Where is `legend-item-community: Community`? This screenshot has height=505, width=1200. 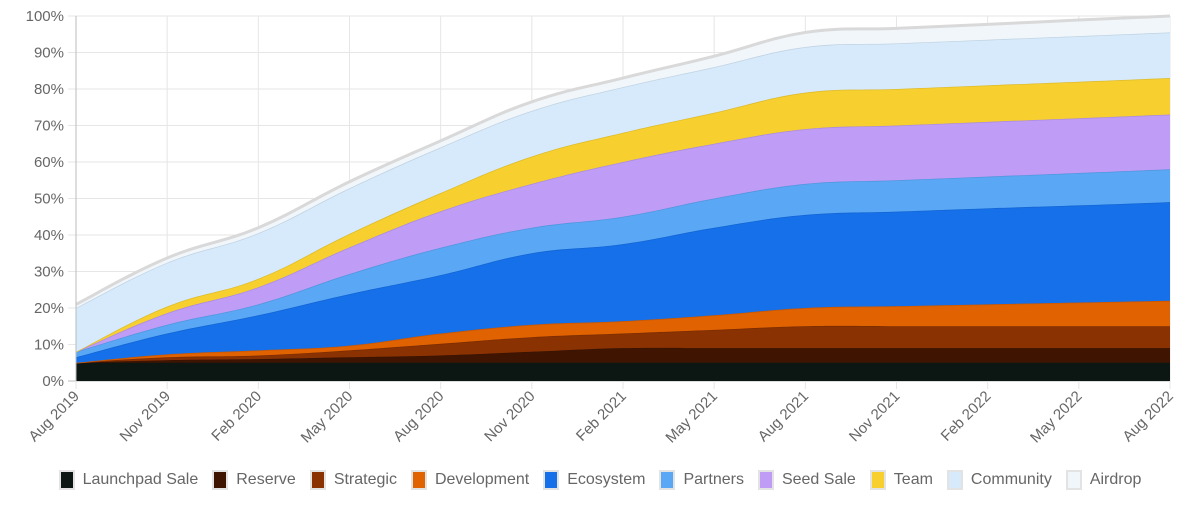
legend-item-community: Community is located at coordinates (999, 480).